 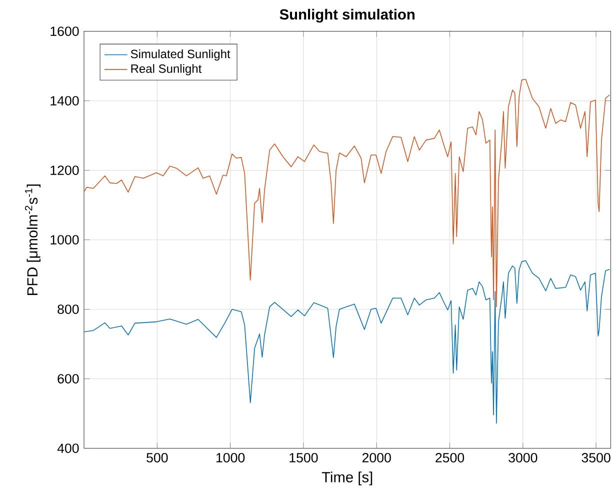 What do you see at coordinates (180, 55) in the screenshot?
I see `legend-label: Simulated Sunlight` at bounding box center [180, 55].